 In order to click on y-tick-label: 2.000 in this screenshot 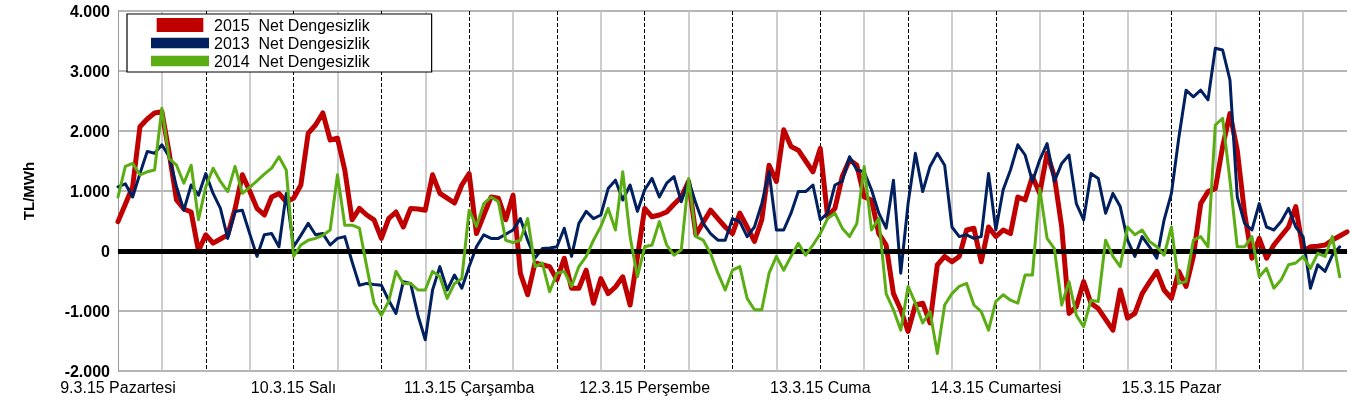, I will do `click(90, 131)`.